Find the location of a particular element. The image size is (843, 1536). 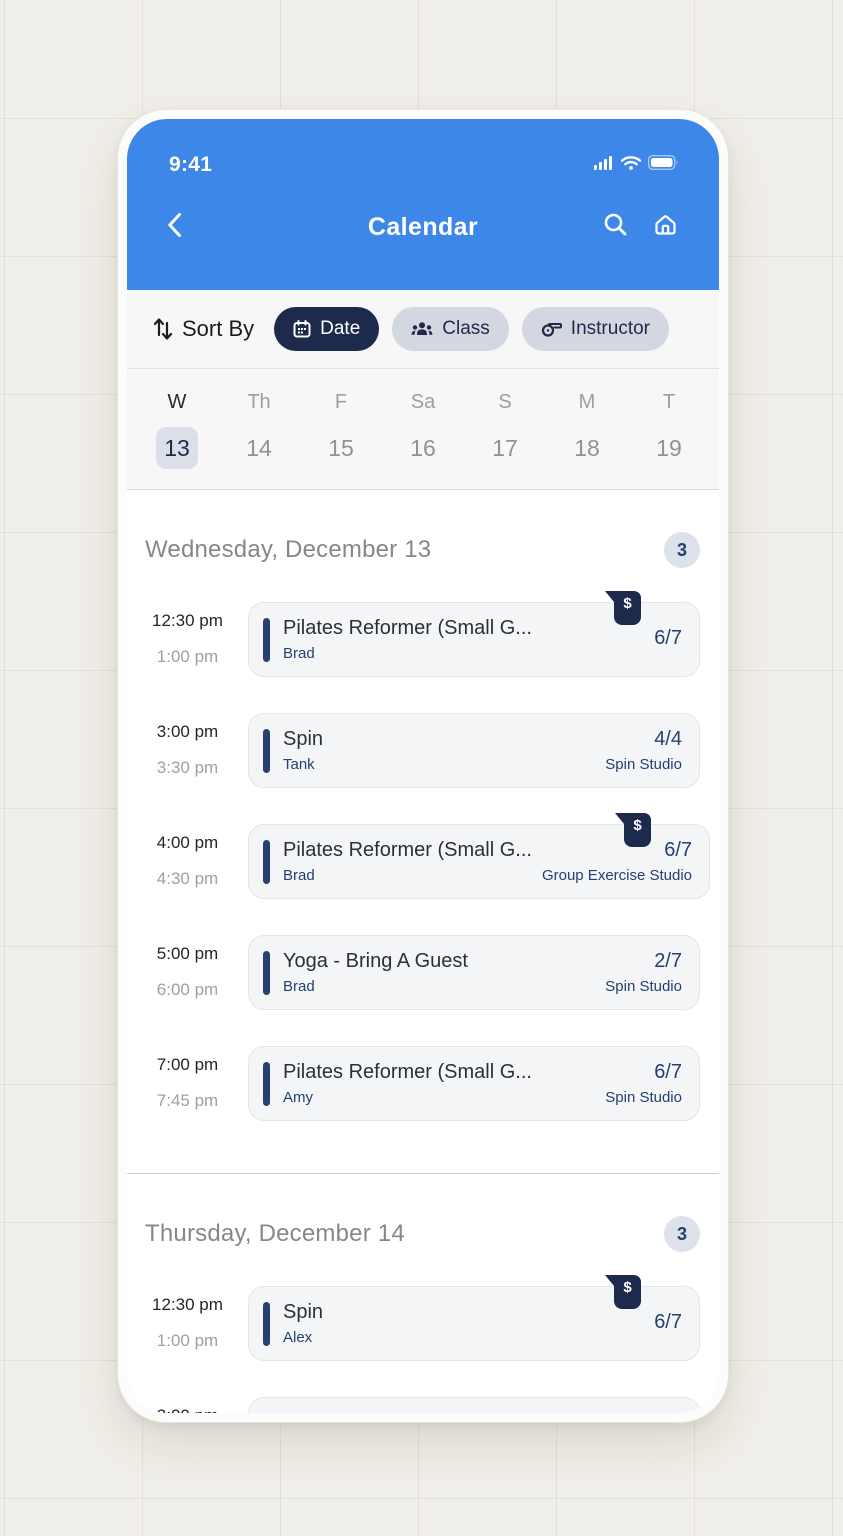

status-bar: 9:41 is located at coordinates (423, 148).